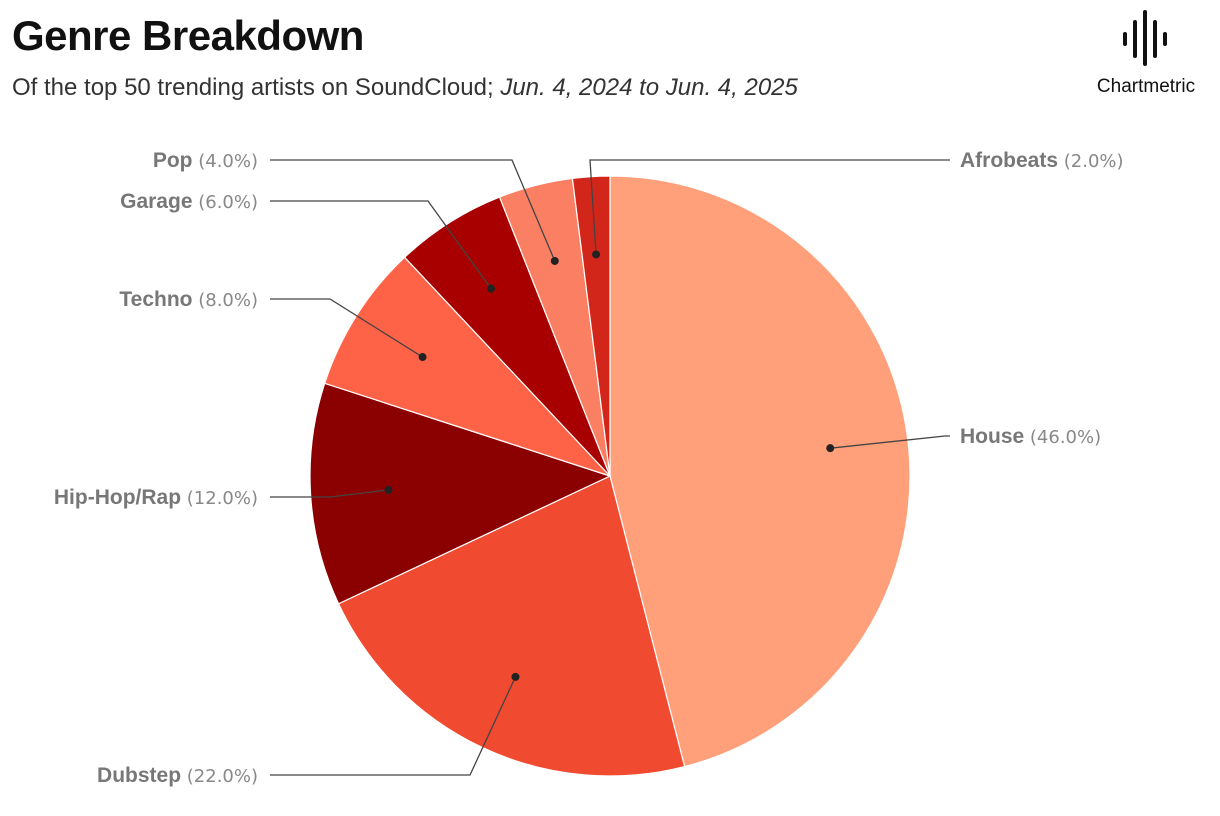  Describe the element at coordinates (188, 35) in the screenshot. I see `chart-title: Genre Breakdown` at that location.